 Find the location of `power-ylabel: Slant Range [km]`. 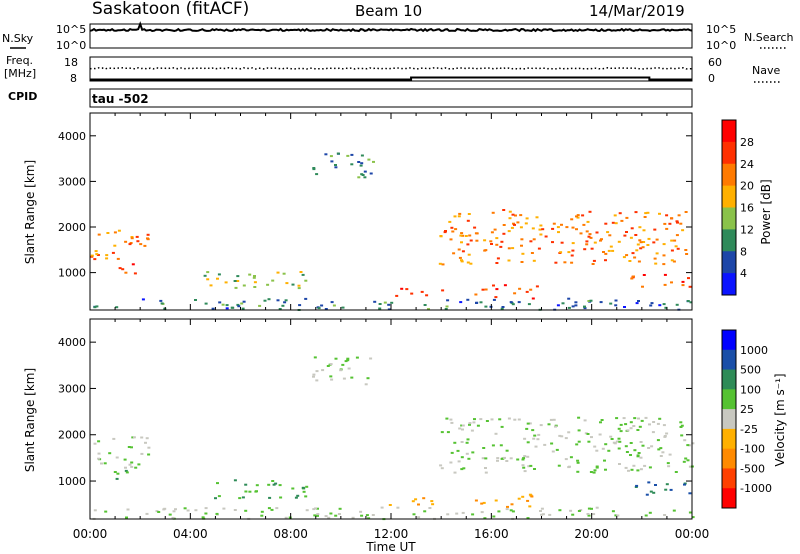

power-ylabel: Slant Range [km] is located at coordinates (30, 212).